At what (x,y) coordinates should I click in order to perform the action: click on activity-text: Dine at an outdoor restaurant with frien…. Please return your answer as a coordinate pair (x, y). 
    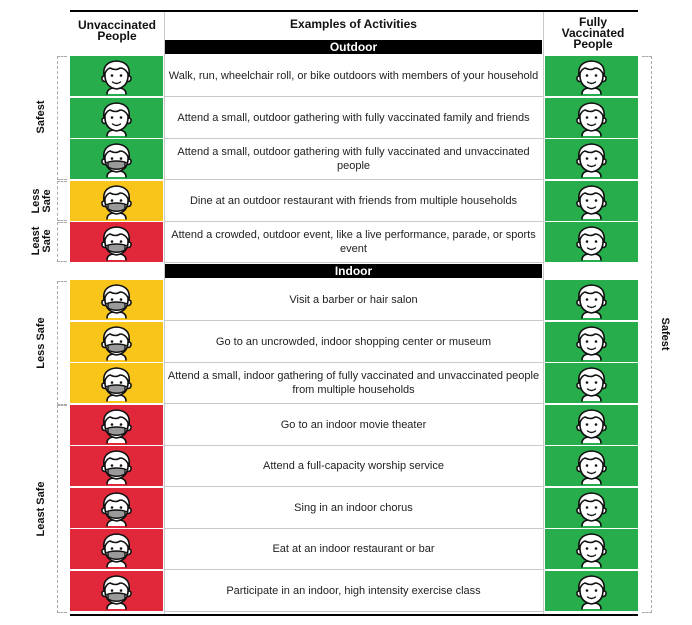
    Looking at the image, I should click on (353, 200).